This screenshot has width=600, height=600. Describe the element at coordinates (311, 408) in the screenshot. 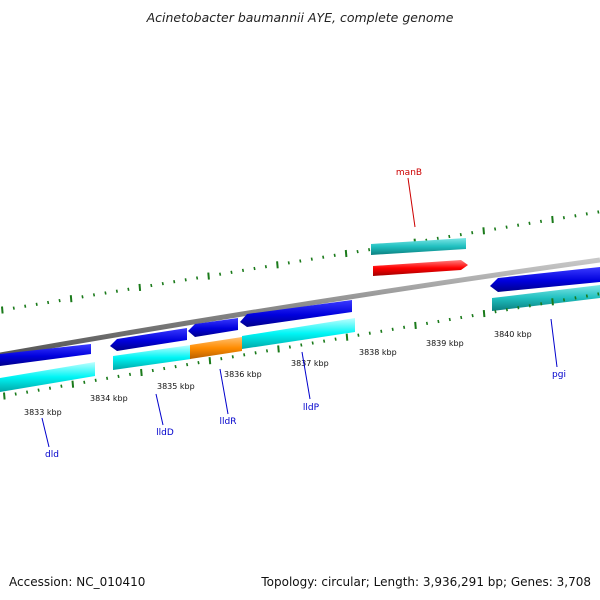

I see `gene-label-lldP: lldP` at that location.